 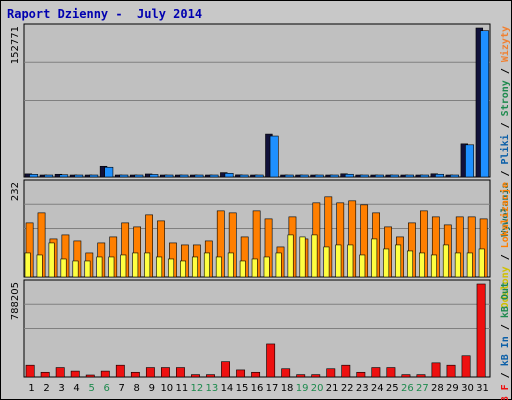 I want to click on x-tick-13: 13, so click(x=212, y=388).